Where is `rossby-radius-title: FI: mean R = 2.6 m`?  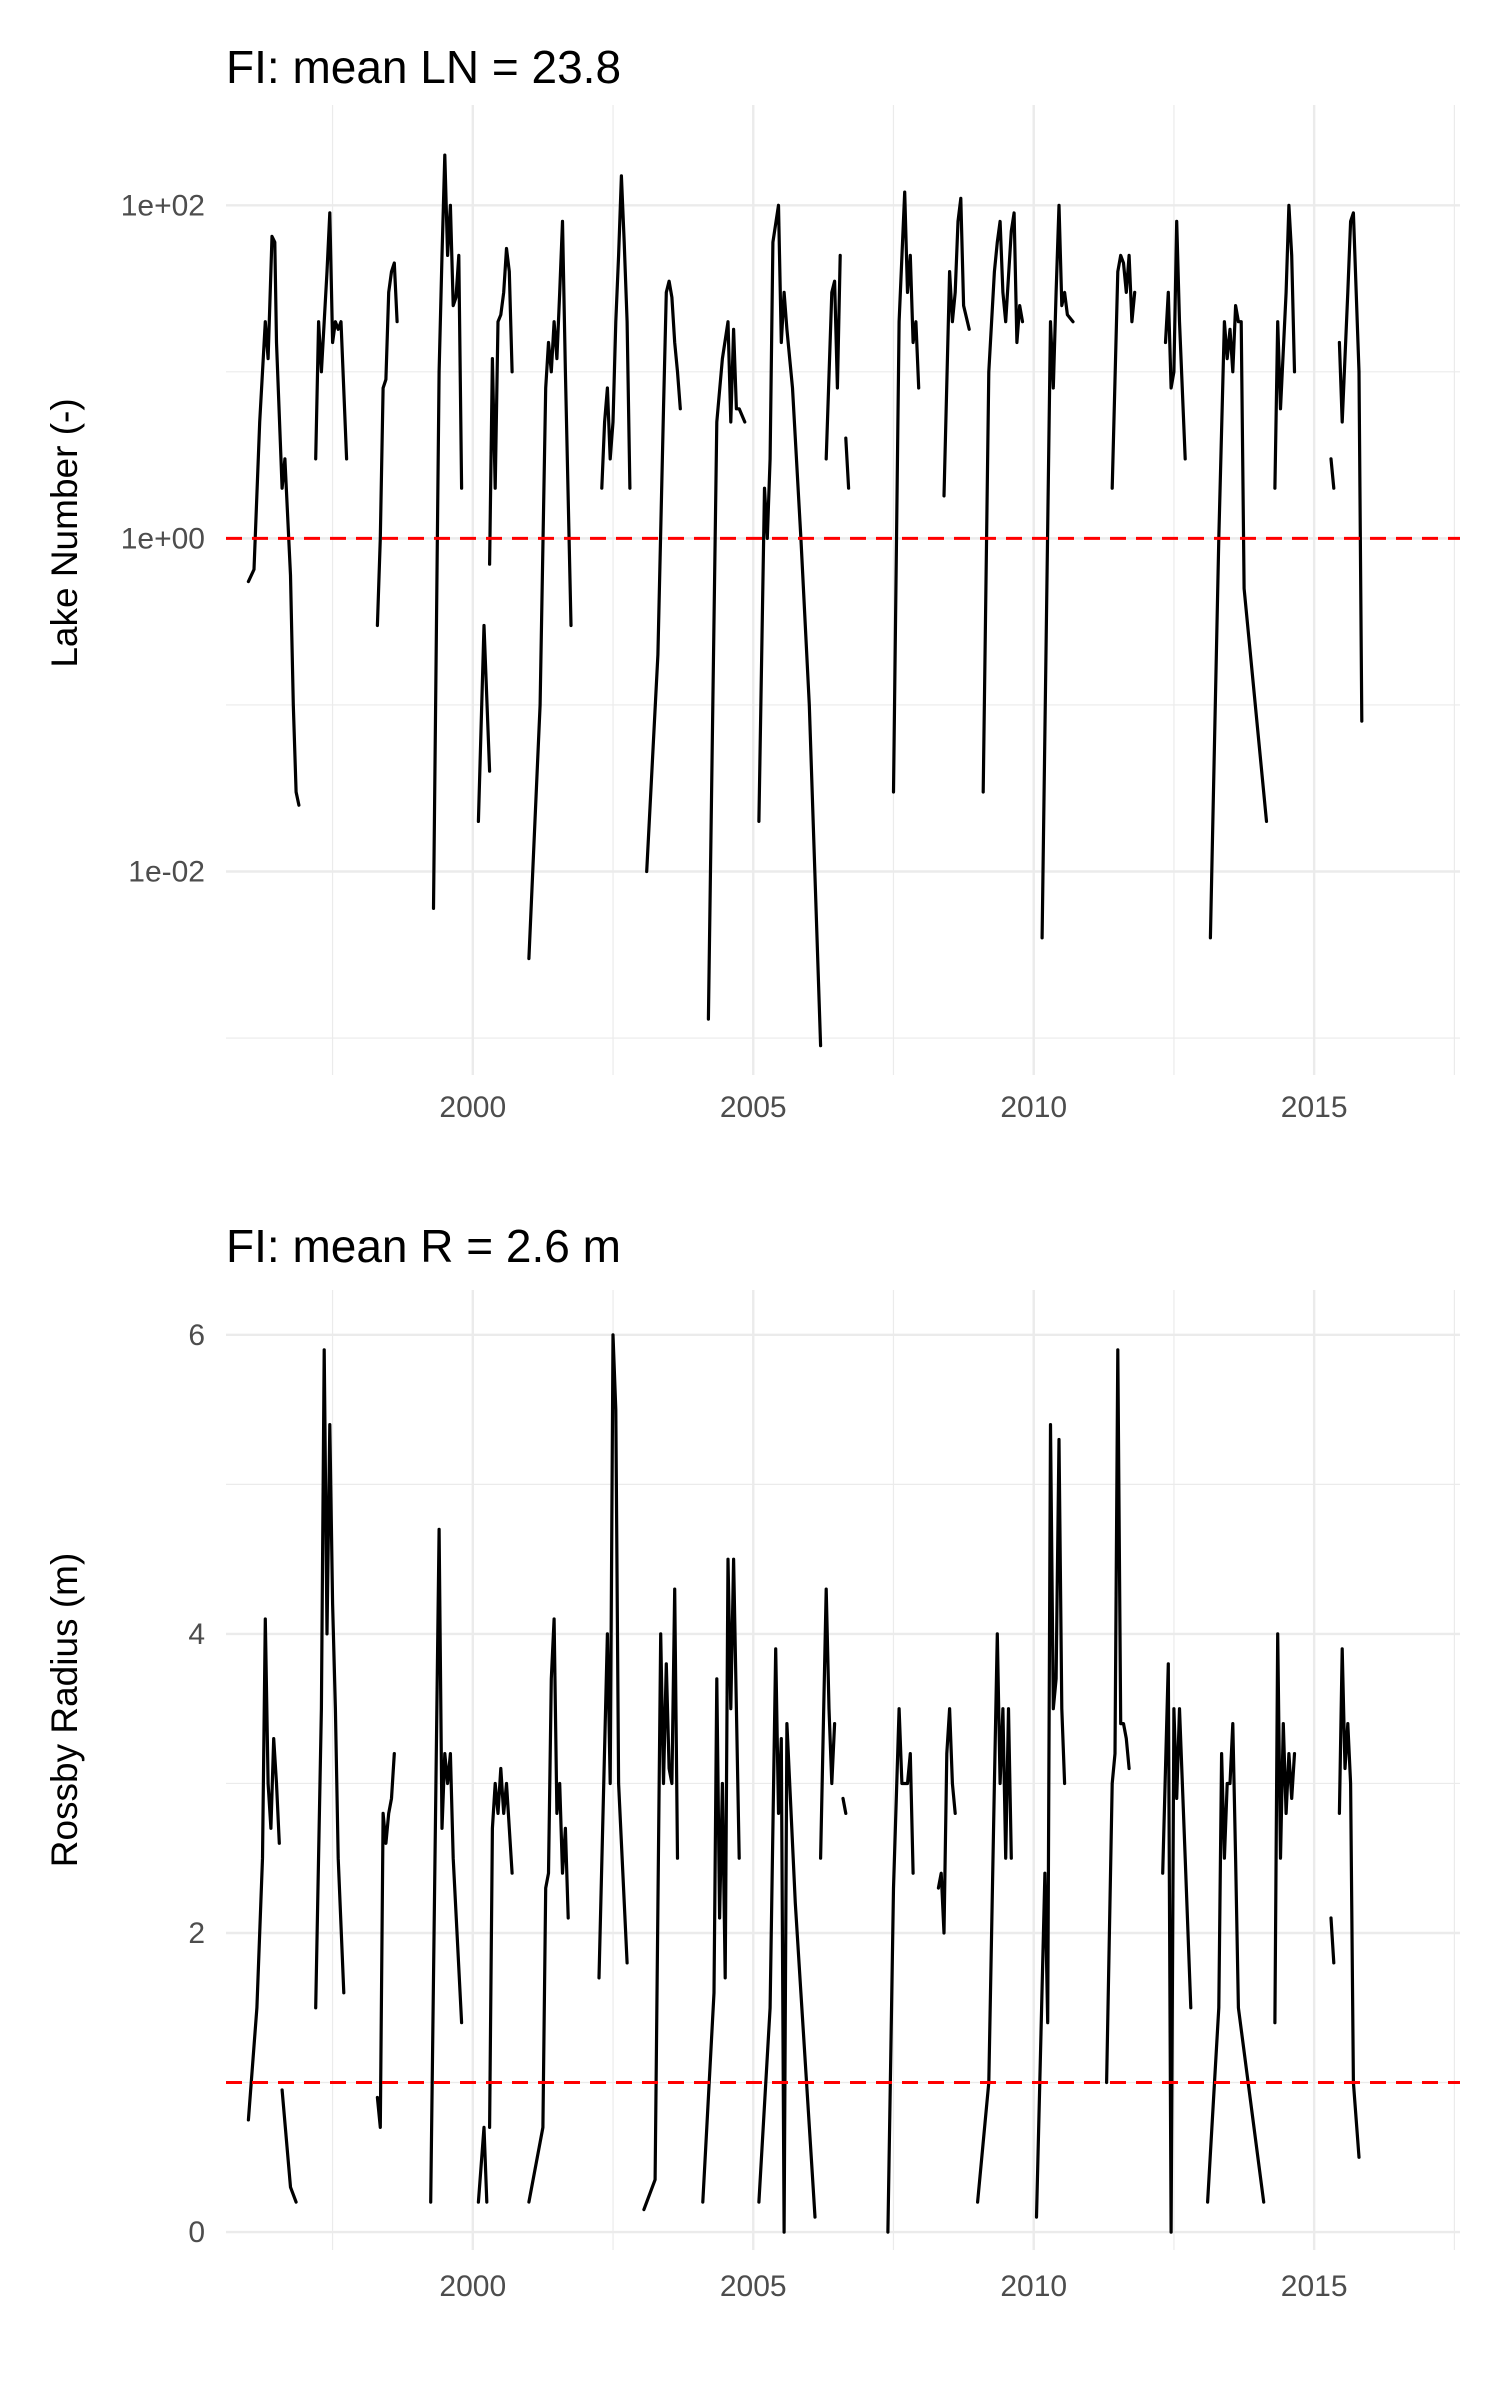
rossby-radius-title: FI: mean R = 2.6 m is located at coordinates (423, 1246).